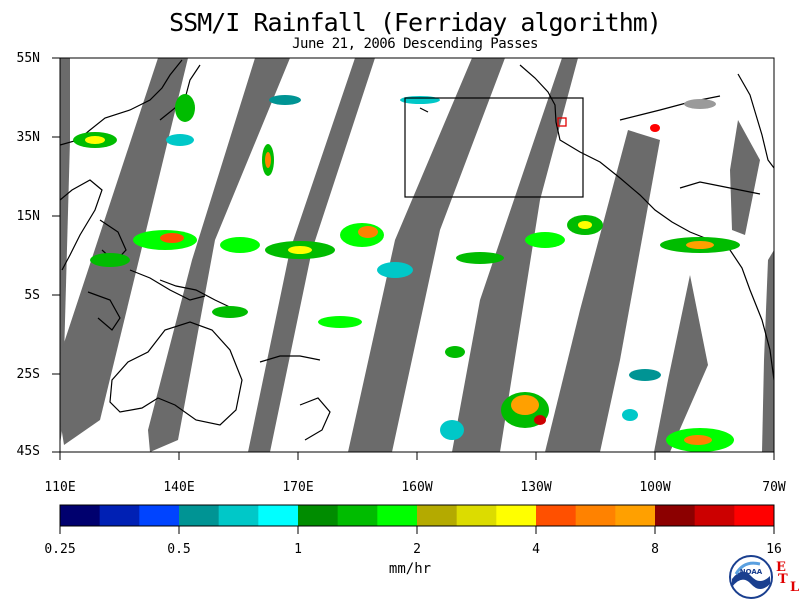  I want to click on lon-label-140e: 140E, so click(179, 487).